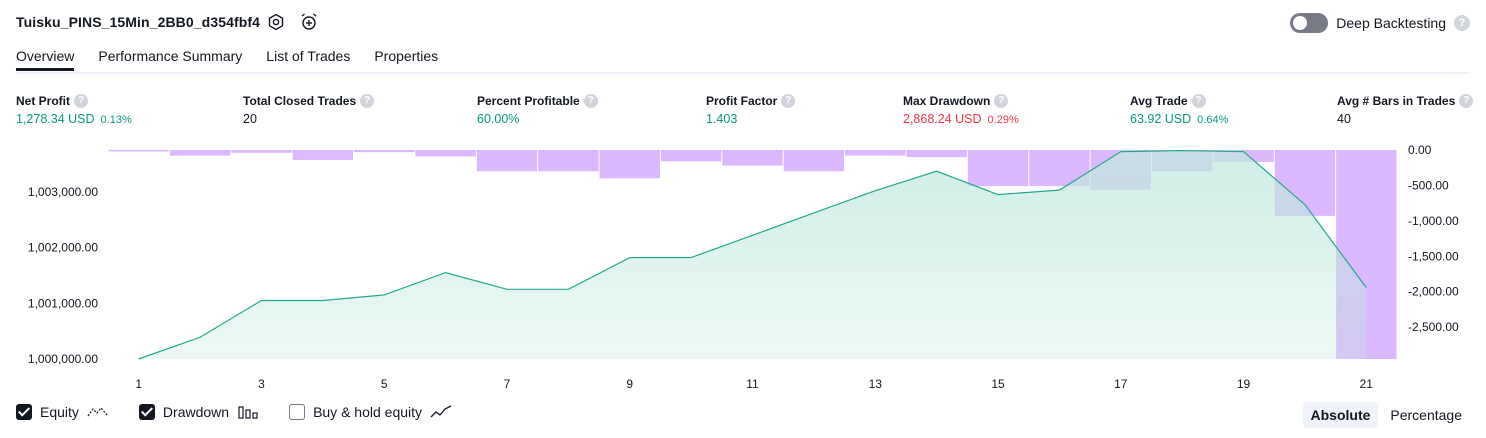 This screenshot has width=1486, height=438. What do you see at coordinates (384, 384) in the screenshot?
I see `x-axis-label: 5` at bounding box center [384, 384].